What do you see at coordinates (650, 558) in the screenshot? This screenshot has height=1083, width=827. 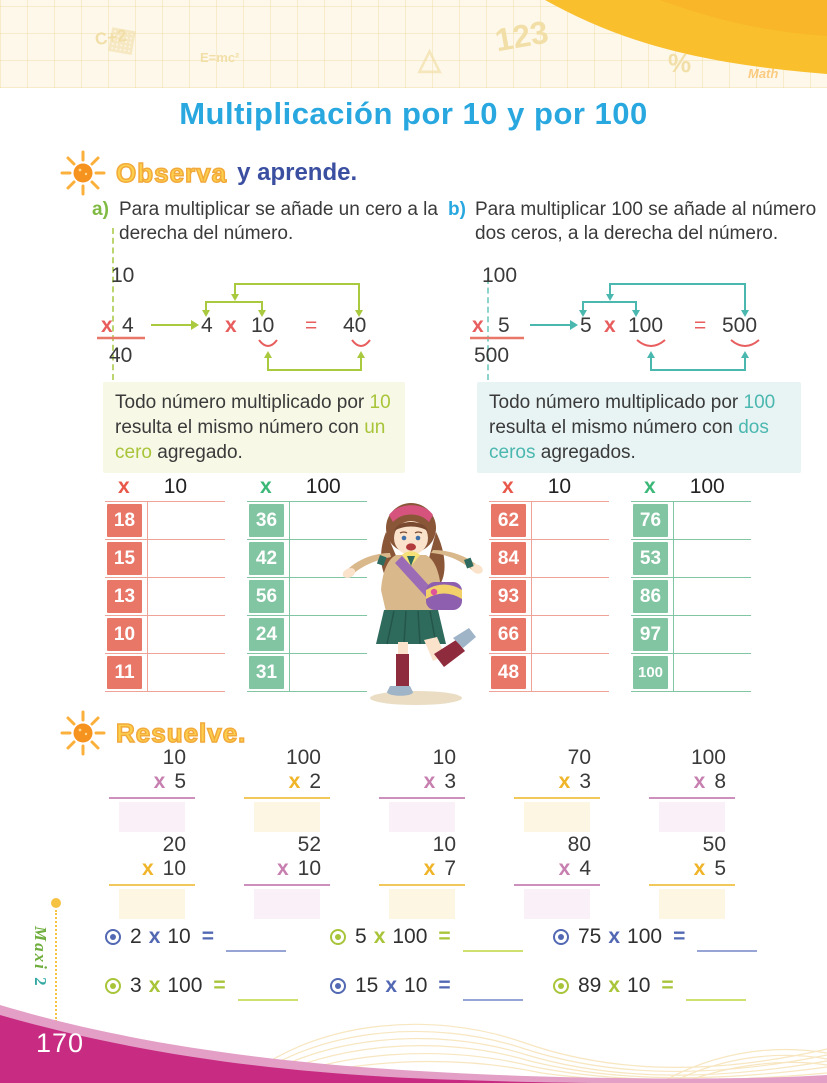 I see `multiplicand-tile: 53` at bounding box center [650, 558].